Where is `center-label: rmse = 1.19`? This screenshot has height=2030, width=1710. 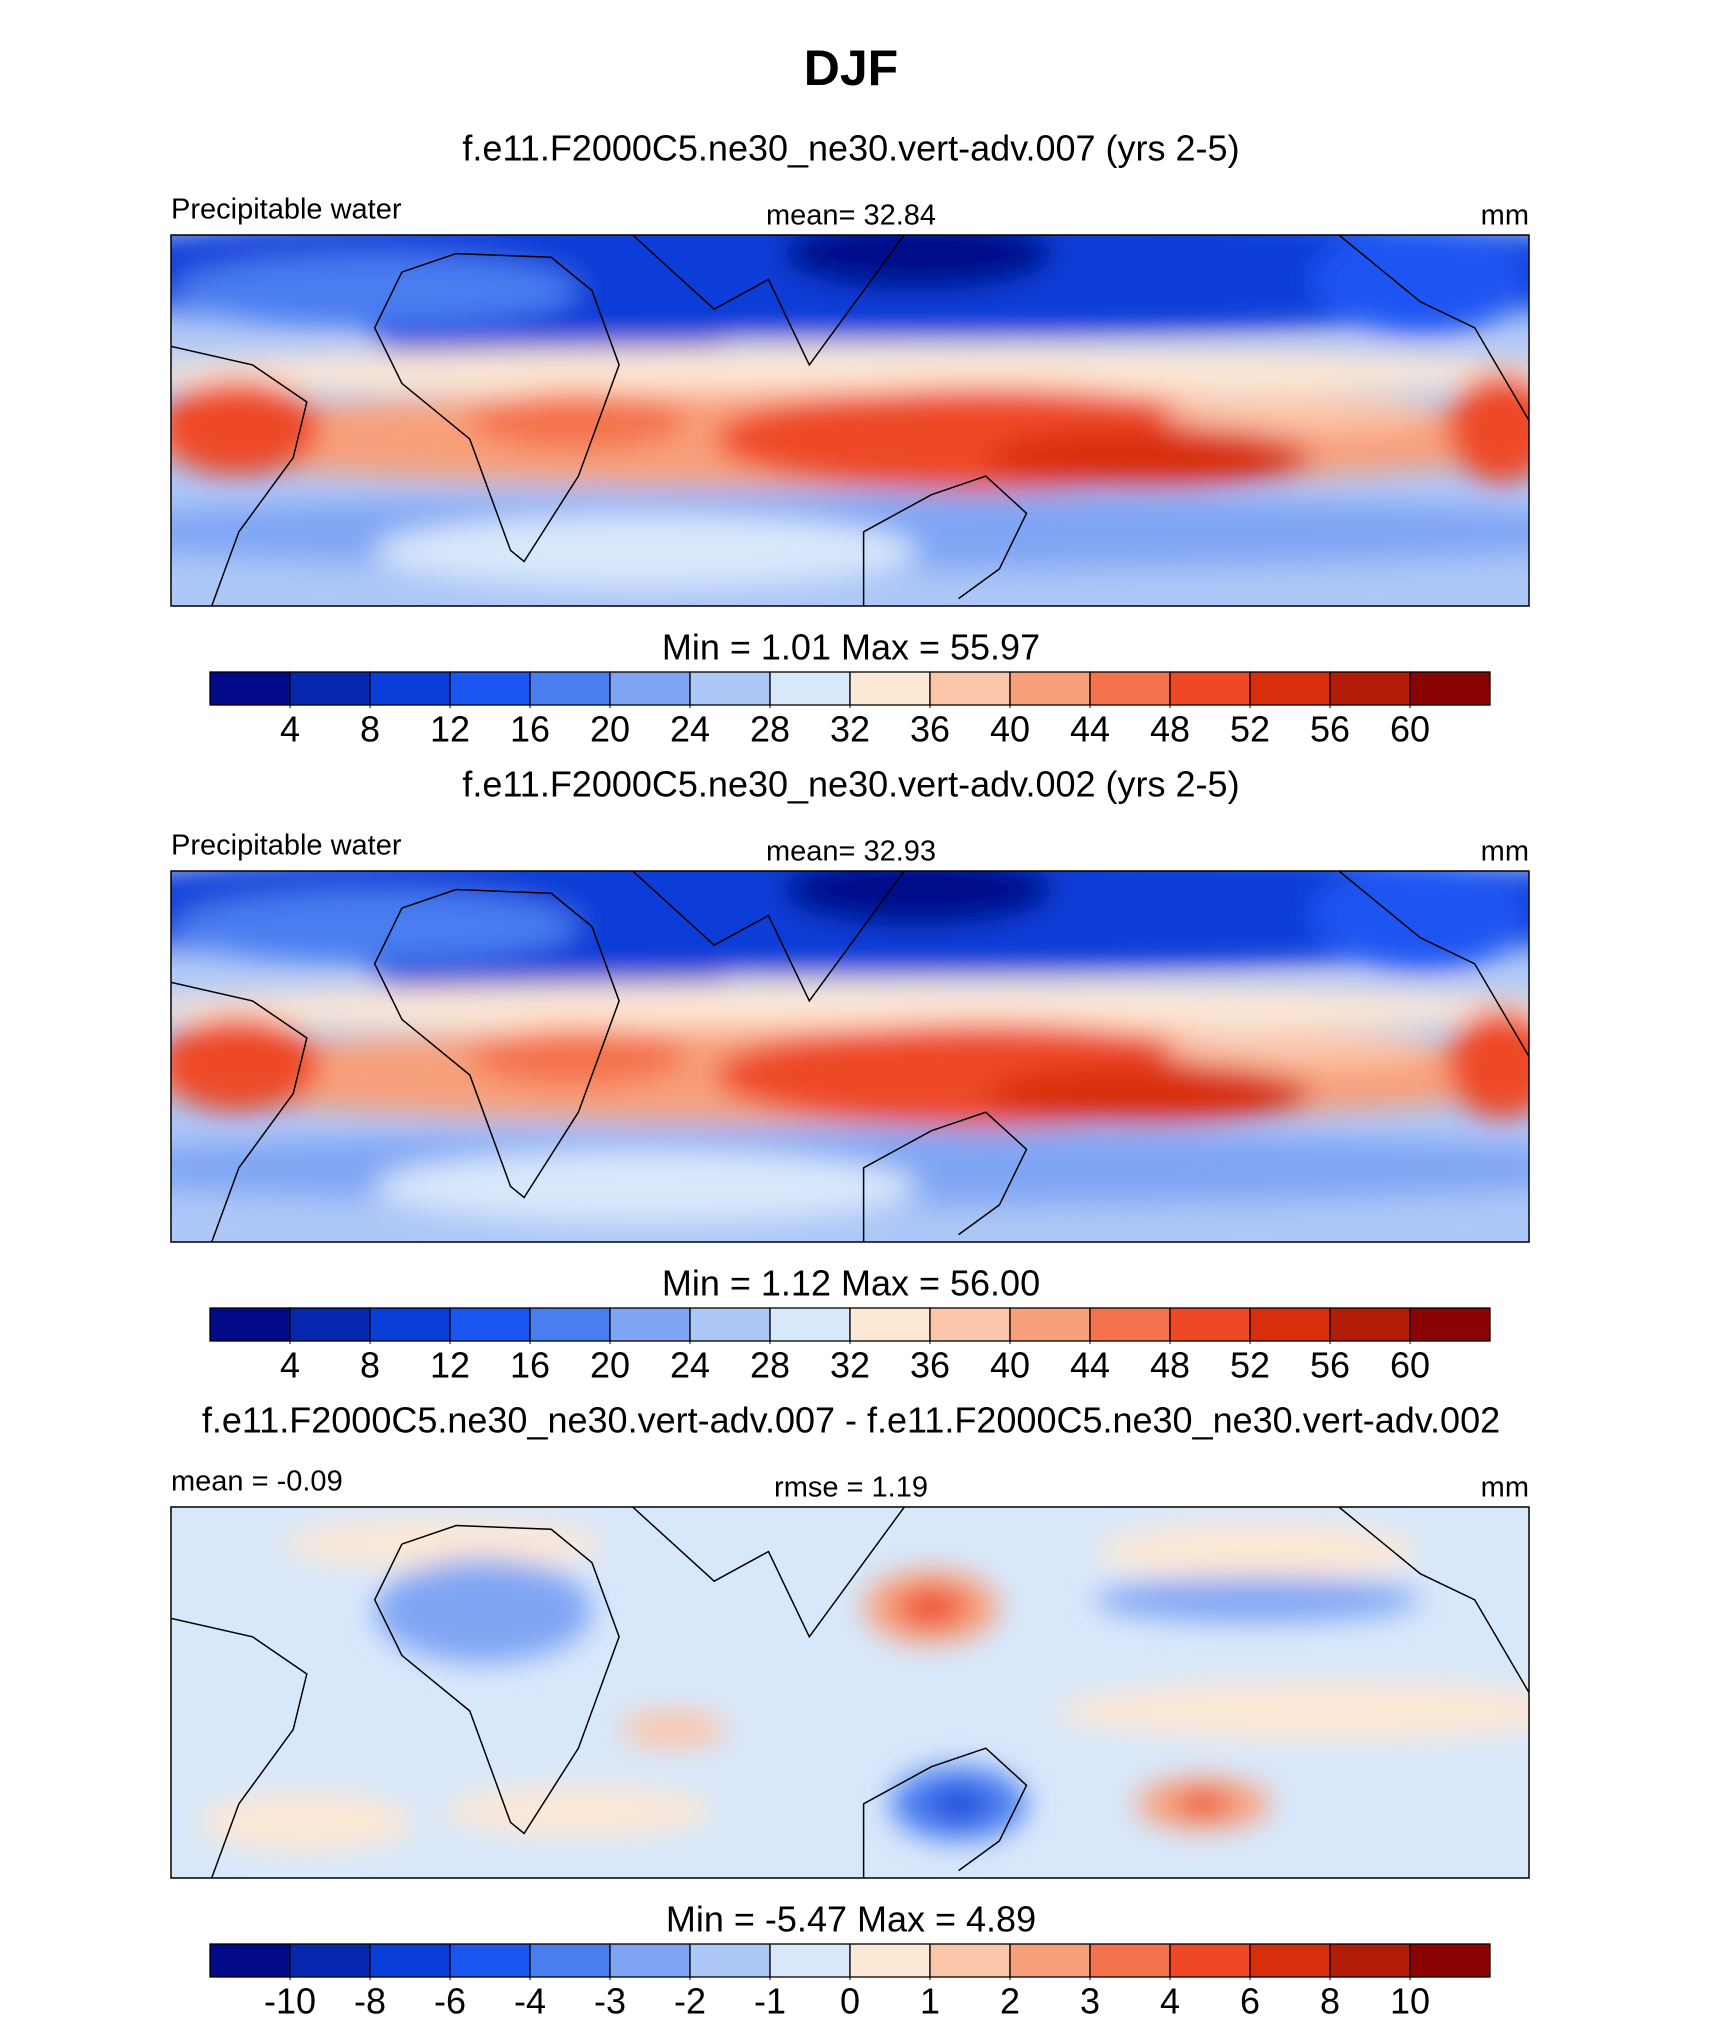 center-label: rmse = 1.19 is located at coordinates (851, 1488).